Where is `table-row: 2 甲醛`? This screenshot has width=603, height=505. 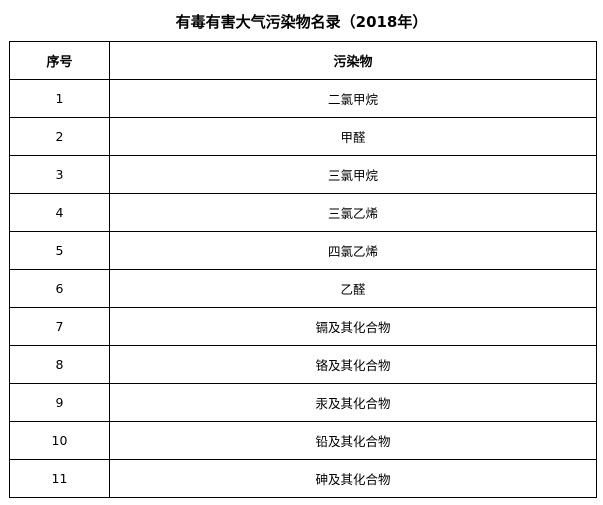 table-row: 2 甲醛 is located at coordinates (303, 136).